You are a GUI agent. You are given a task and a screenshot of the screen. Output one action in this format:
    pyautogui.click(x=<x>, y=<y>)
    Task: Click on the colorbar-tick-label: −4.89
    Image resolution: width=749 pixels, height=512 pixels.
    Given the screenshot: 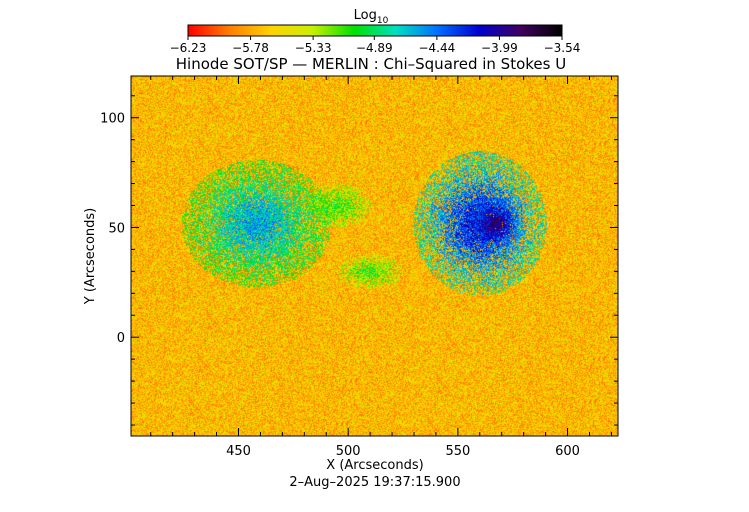 What is the action you would take?
    pyautogui.click(x=374, y=48)
    